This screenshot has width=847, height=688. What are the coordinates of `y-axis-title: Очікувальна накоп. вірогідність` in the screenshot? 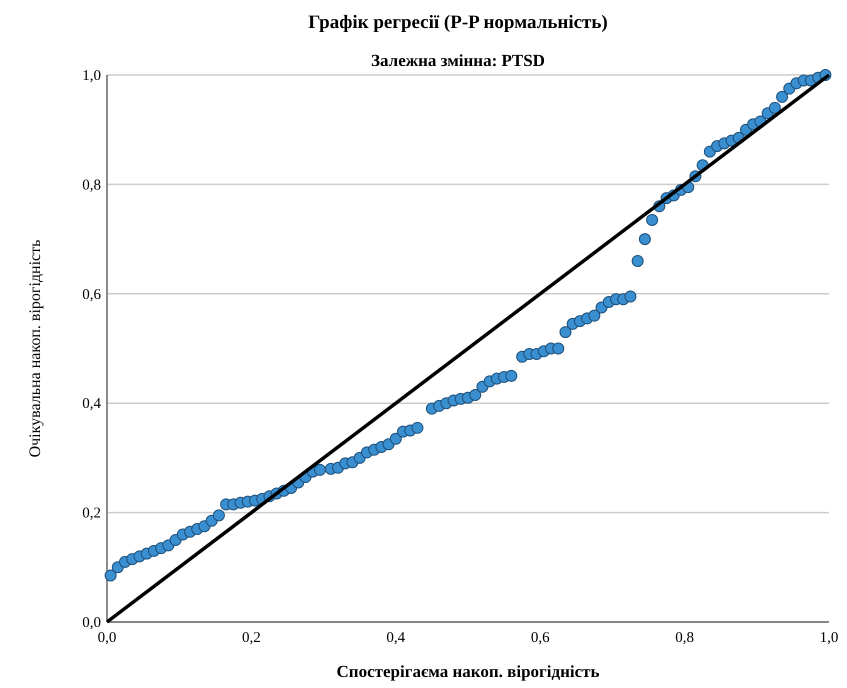 It's located at (35, 349).